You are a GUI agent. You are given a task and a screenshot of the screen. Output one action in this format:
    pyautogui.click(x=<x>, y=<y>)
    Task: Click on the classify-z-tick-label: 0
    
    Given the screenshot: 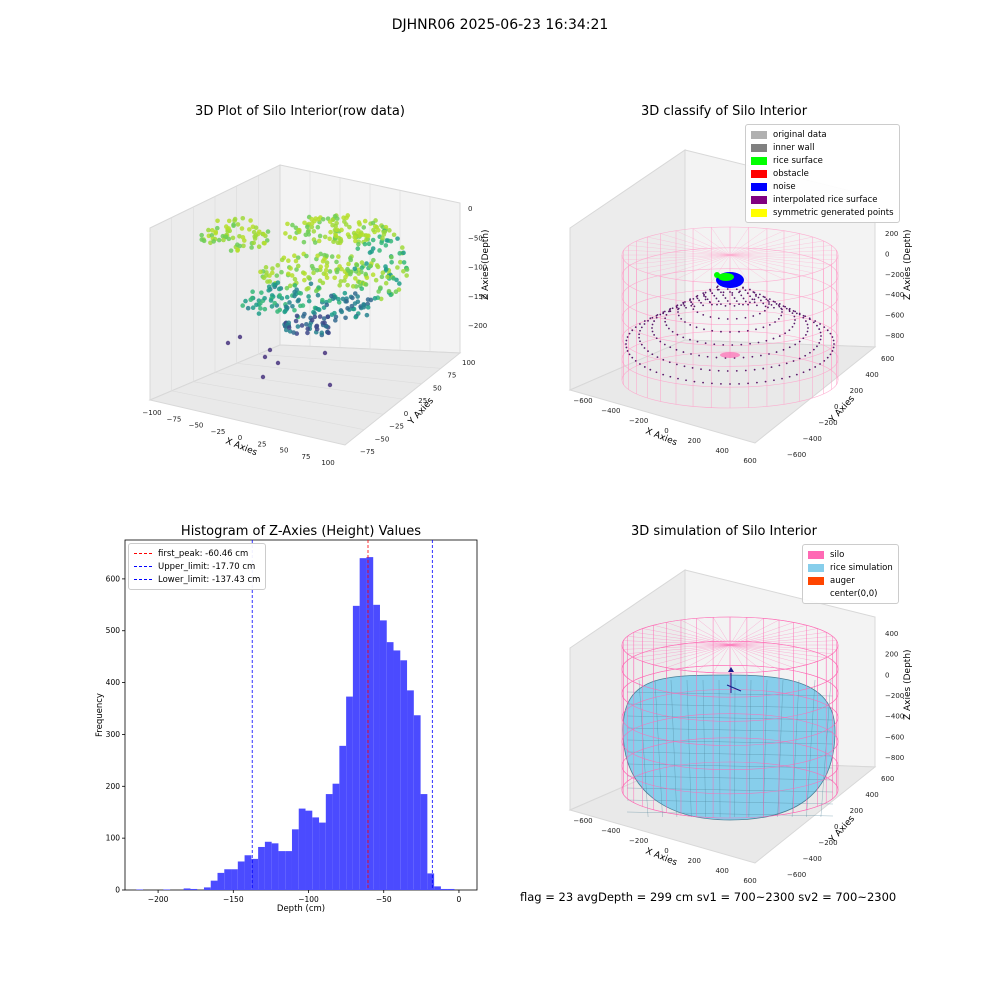 What is the action you would take?
    pyautogui.click(x=887, y=254)
    